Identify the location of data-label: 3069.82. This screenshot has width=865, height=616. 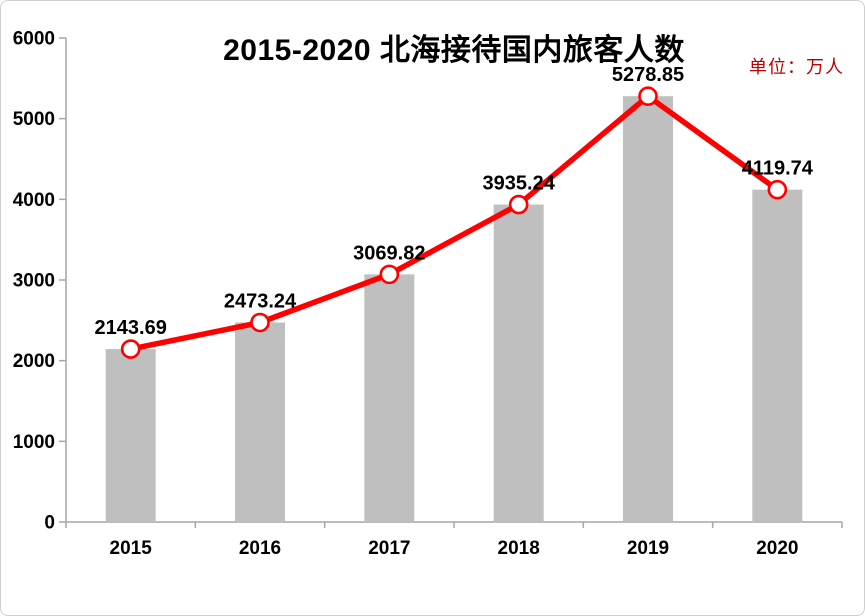
(389, 253).